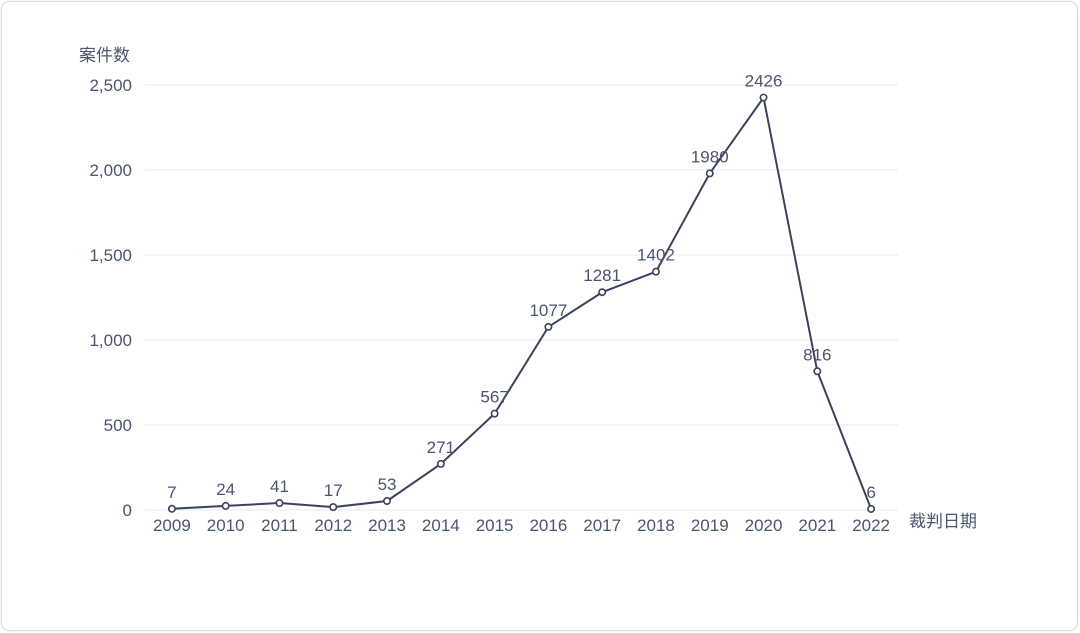 The height and width of the screenshot is (633, 1080). What do you see at coordinates (333, 490) in the screenshot?
I see `data-point-label: 17` at bounding box center [333, 490].